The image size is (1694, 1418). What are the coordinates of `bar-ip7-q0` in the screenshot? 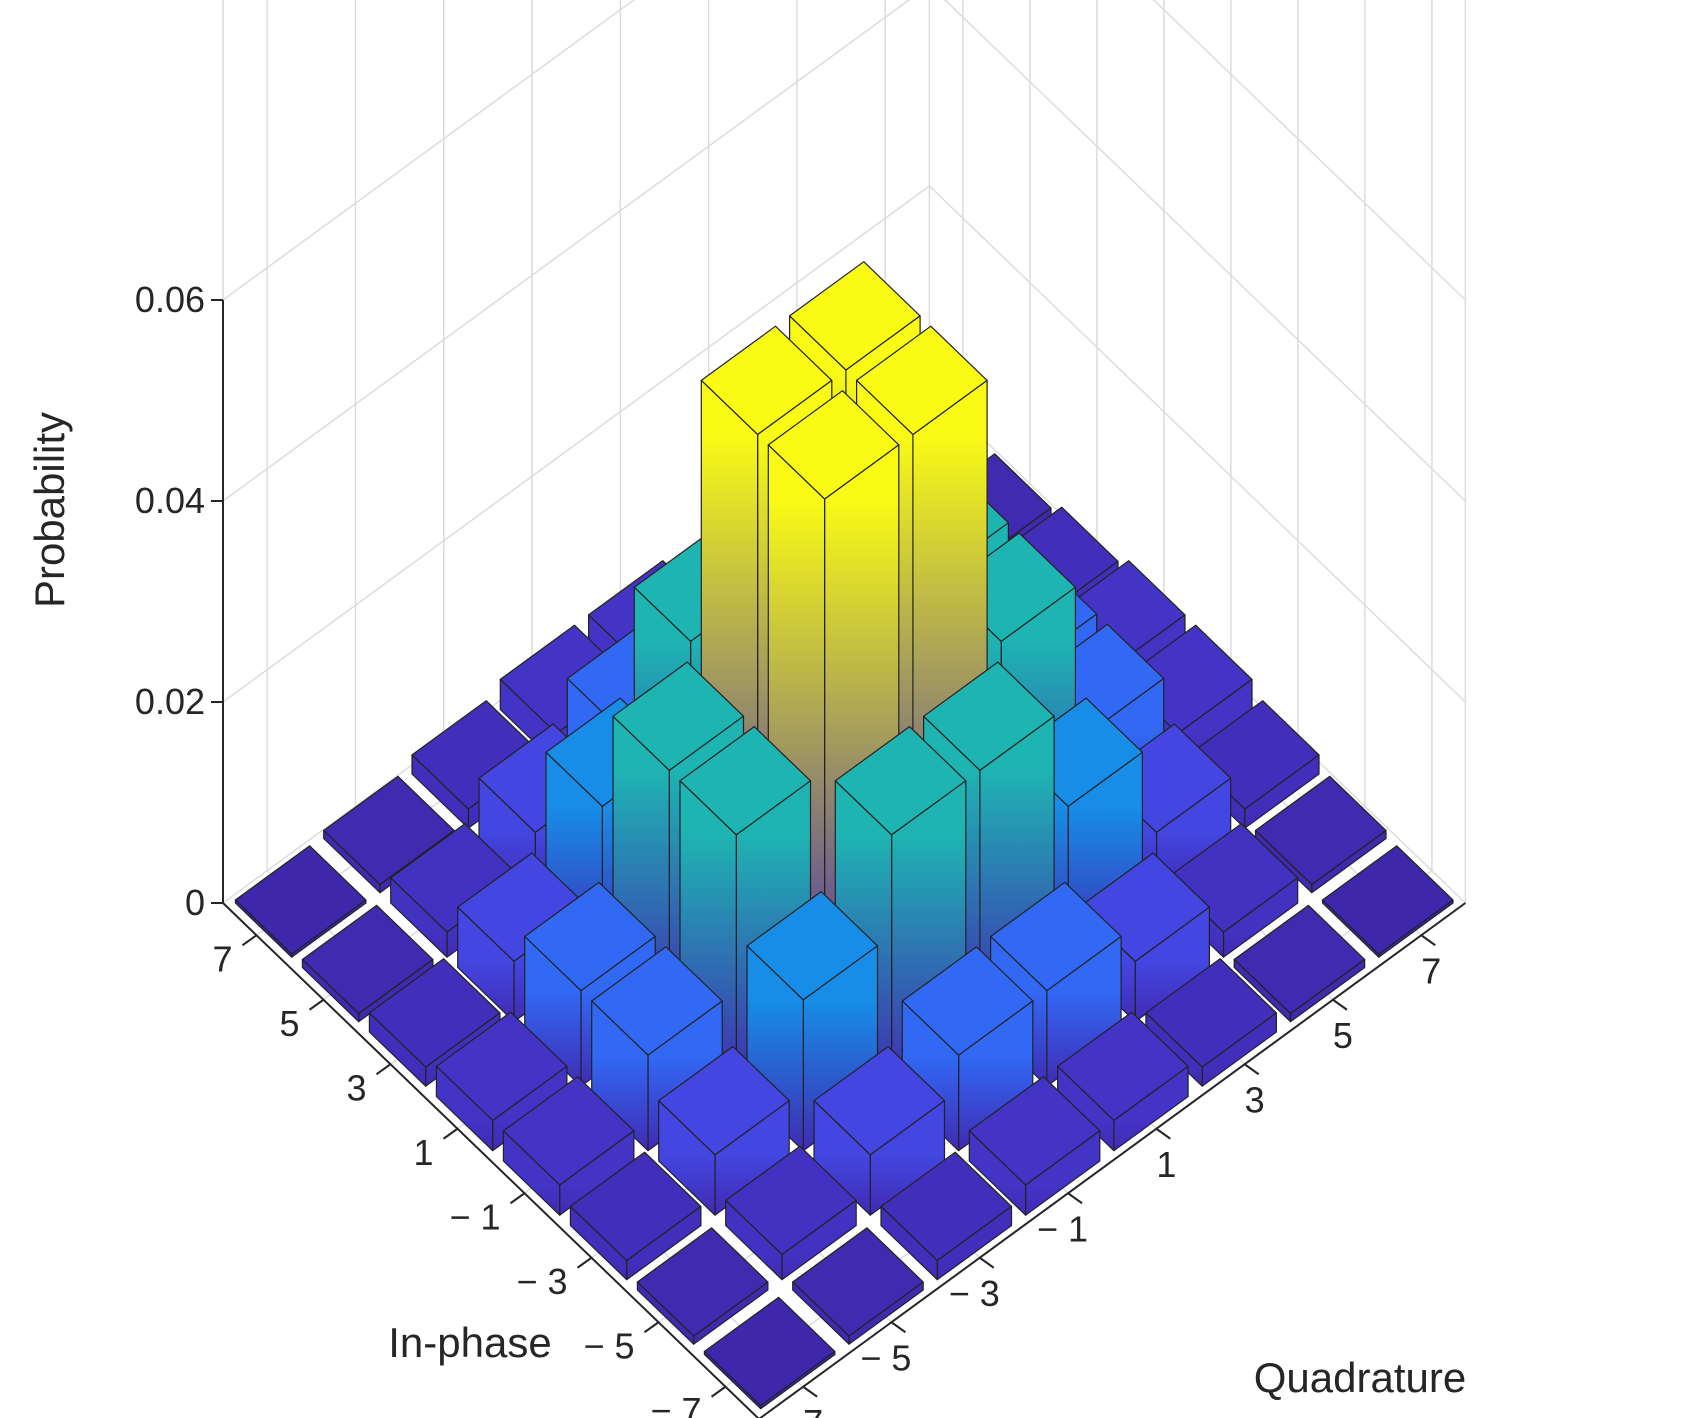 It's located at (769, 1353).